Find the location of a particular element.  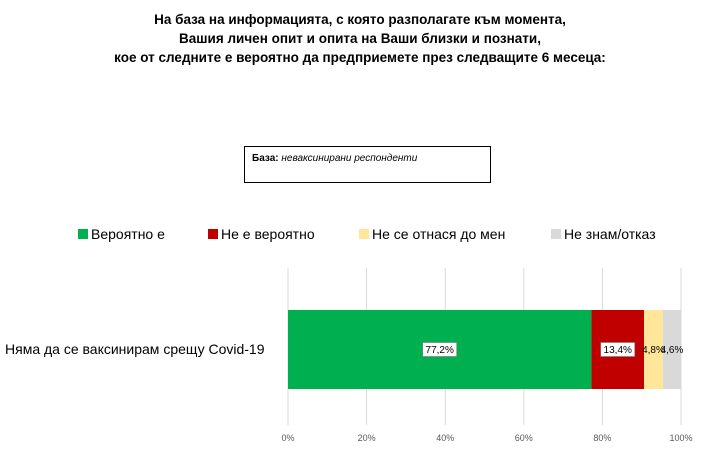

data-label: 13,4% is located at coordinates (618, 350).